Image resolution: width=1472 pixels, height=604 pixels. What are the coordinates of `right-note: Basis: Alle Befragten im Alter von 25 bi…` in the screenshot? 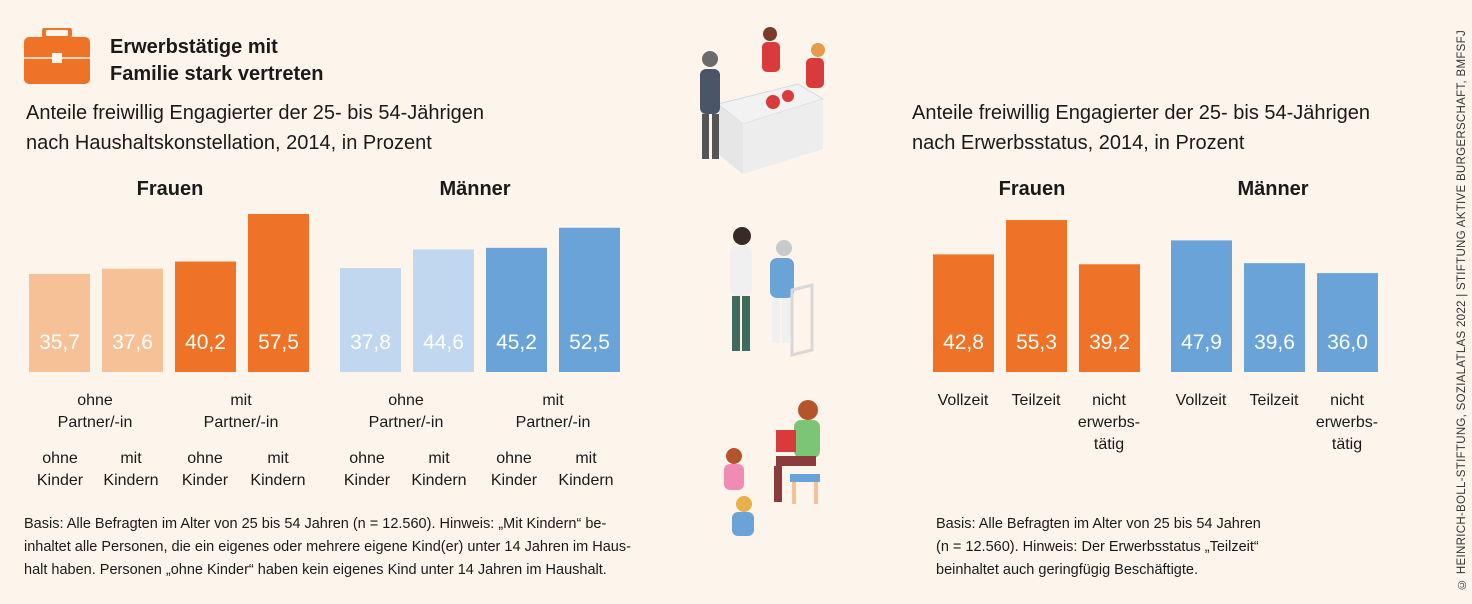 It's located at (1098, 547).